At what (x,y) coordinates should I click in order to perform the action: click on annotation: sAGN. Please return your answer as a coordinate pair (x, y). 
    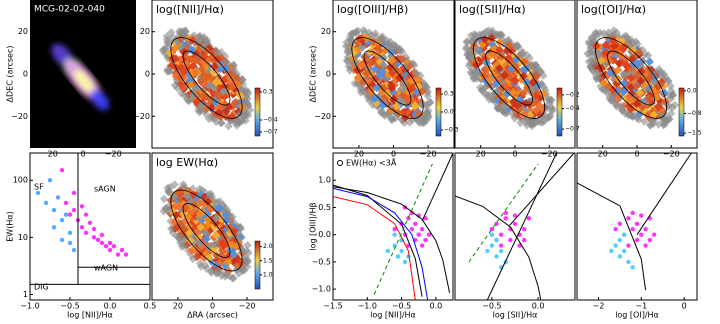
    Looking at the image, I should click on (105, 189).